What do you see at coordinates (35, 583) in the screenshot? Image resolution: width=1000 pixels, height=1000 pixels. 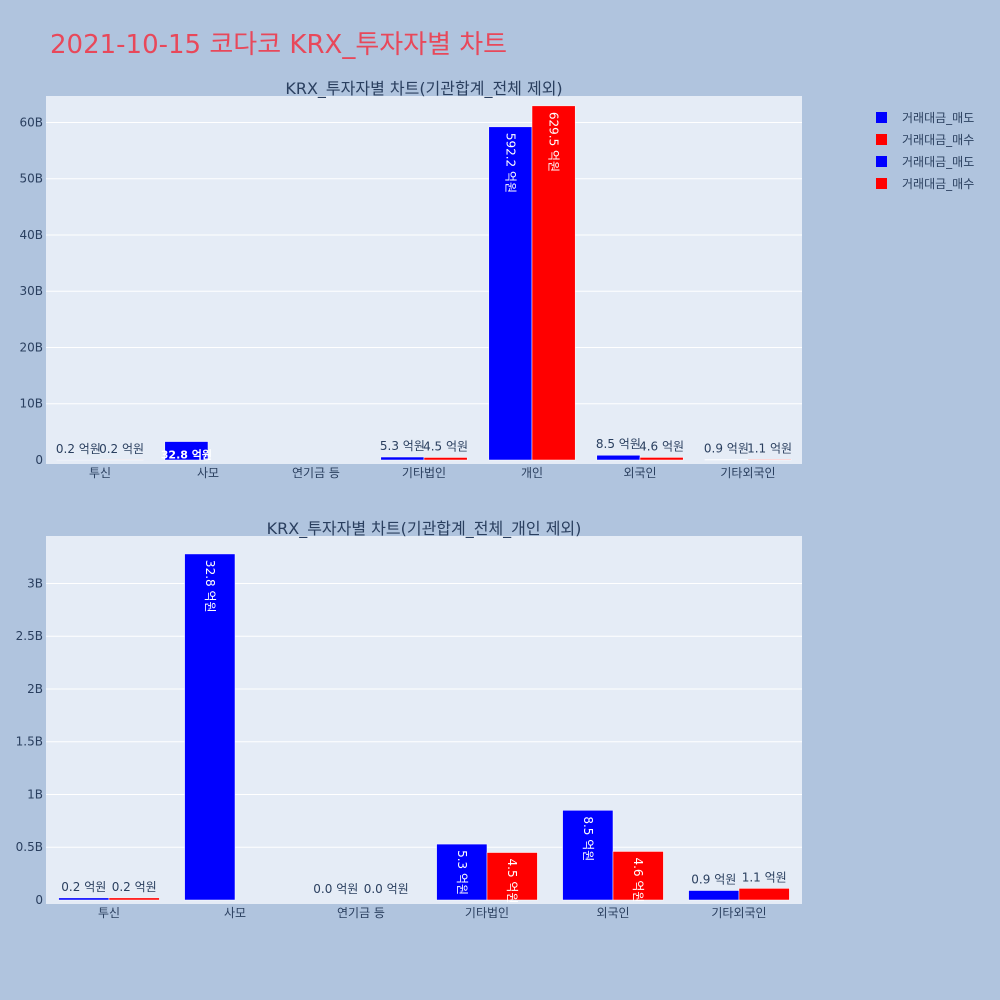 I see `y-tick-label: 3B` at bounding box center [35, 583].